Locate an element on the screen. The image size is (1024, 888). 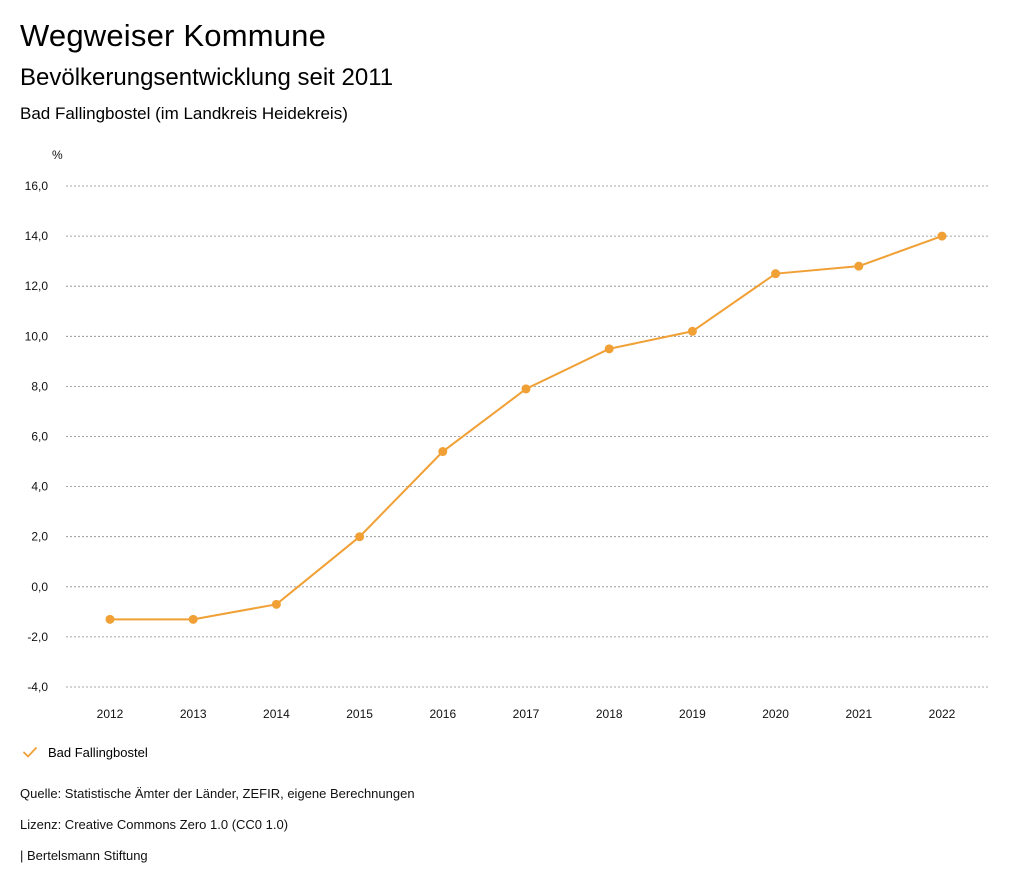
x-tick-label: 2016 is located at coordinates (442, 714).